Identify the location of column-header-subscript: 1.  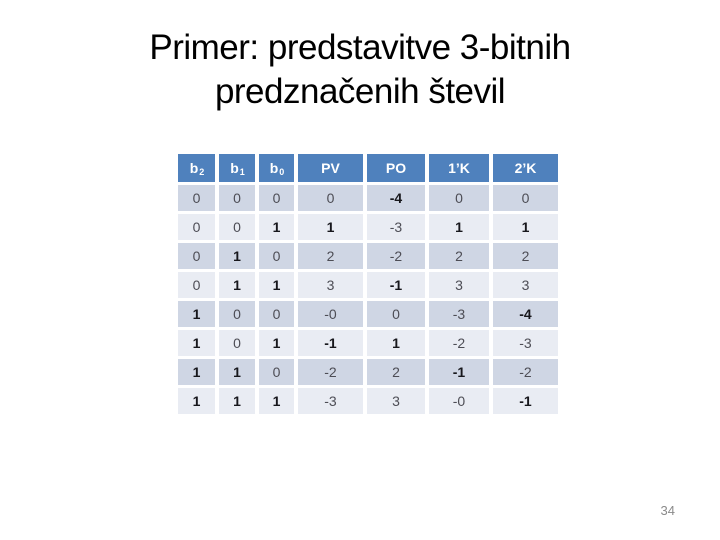
(242, 171).